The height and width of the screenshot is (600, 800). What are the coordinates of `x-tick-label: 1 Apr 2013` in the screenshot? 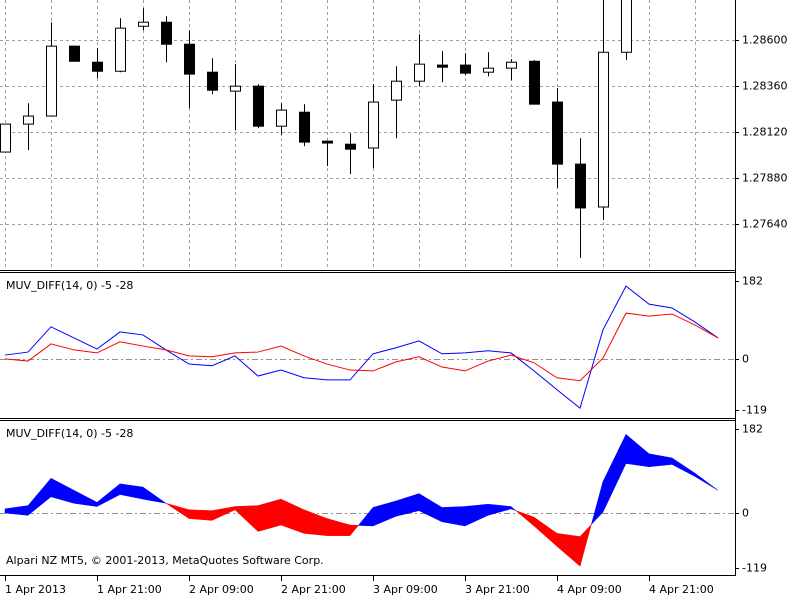 It's located at (35, 589).